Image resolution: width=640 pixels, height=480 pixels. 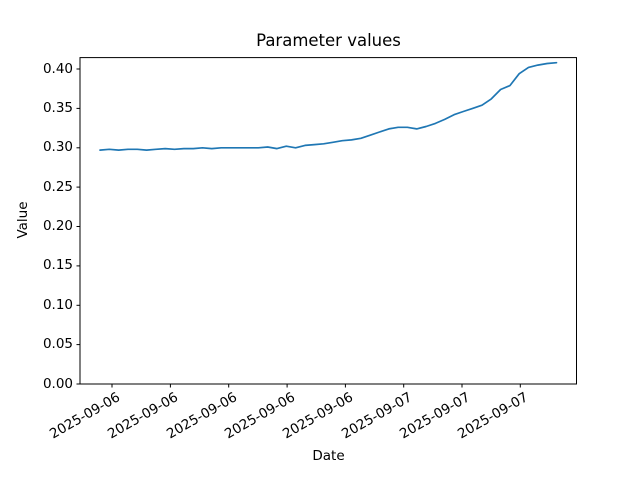 What do you see at coordinates (328, 456) in the screenshot?
I see `x-axis-label: Date` at bounding box center [328, 456].